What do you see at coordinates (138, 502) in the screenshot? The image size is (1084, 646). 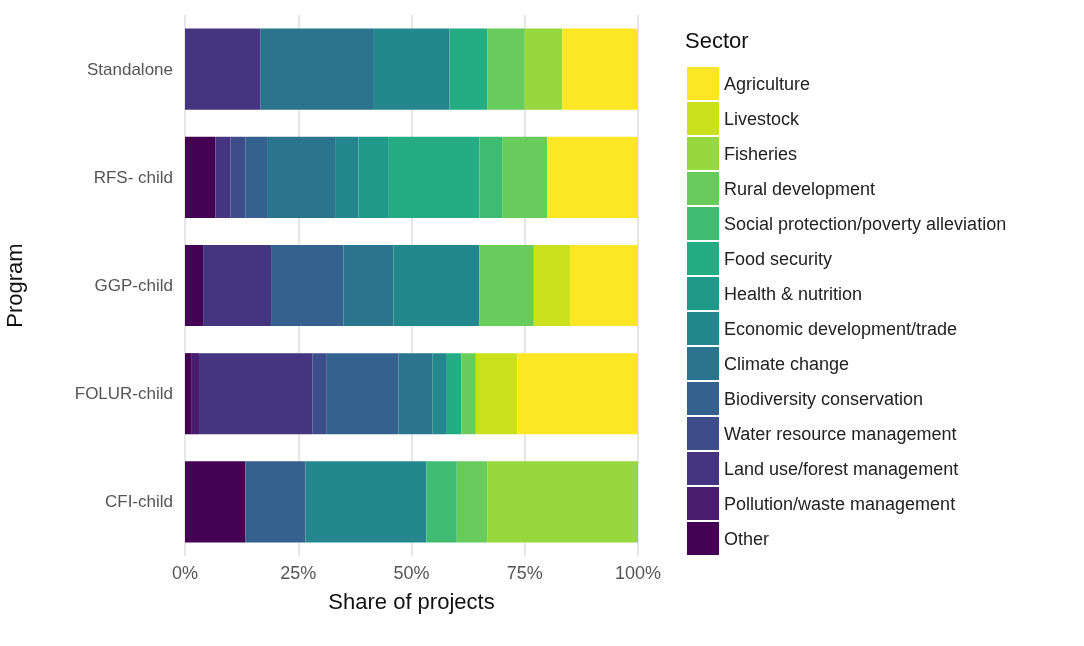 I see `y-tick-label: CFI-child` at bounding box center [138, 502].